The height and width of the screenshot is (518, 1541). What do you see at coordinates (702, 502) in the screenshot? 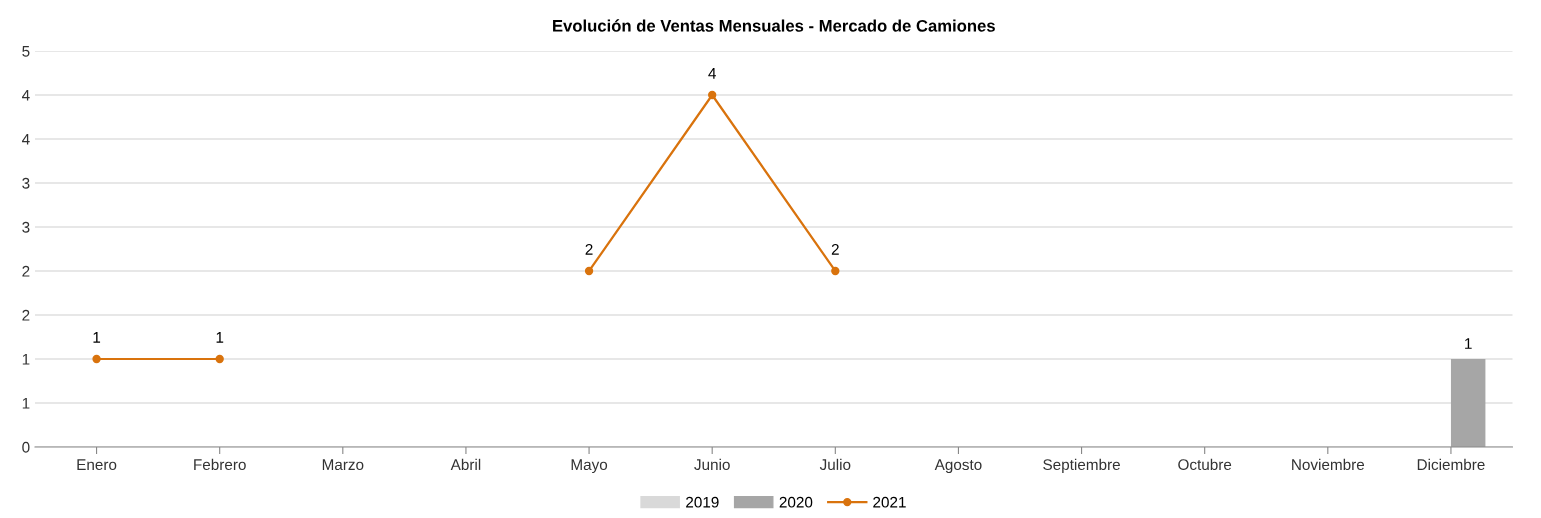
I see `legend-label: 2019` at bounding box center [702, 502].